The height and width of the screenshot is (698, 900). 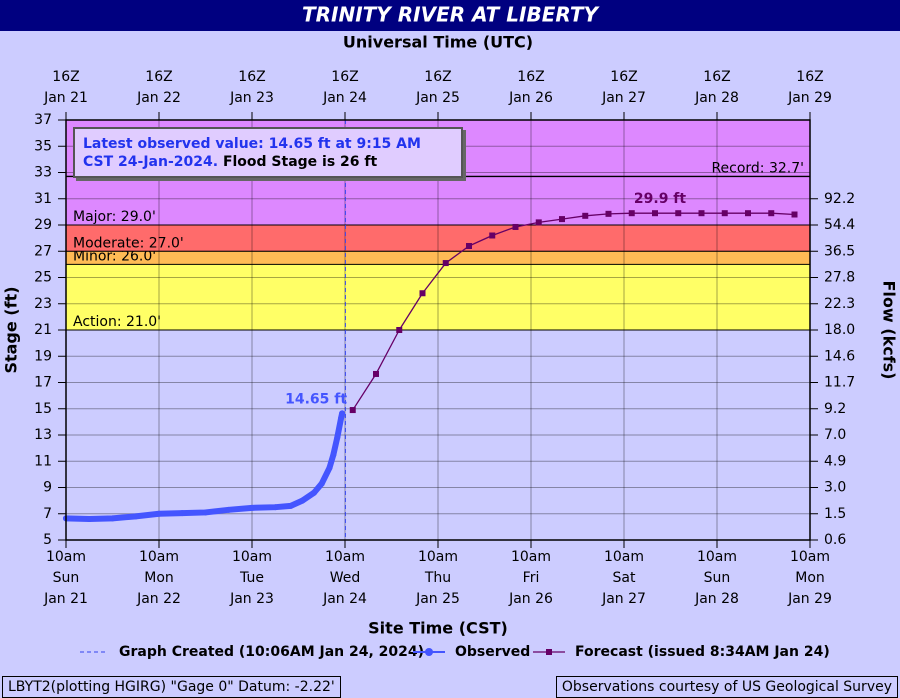 I want to click on flood-band, so click(x=438, y=238).